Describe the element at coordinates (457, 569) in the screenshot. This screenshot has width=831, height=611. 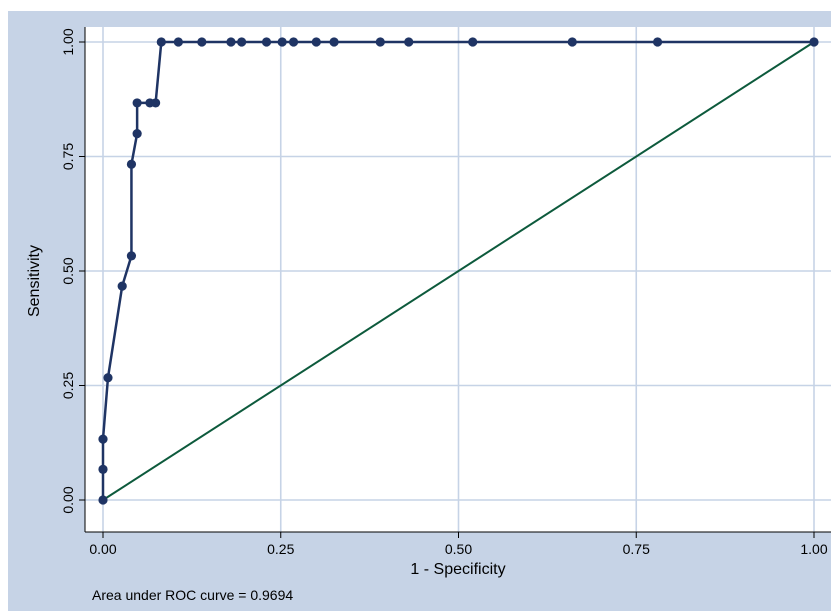
I see `x-axis-title: 1 - Specificity` at that location.